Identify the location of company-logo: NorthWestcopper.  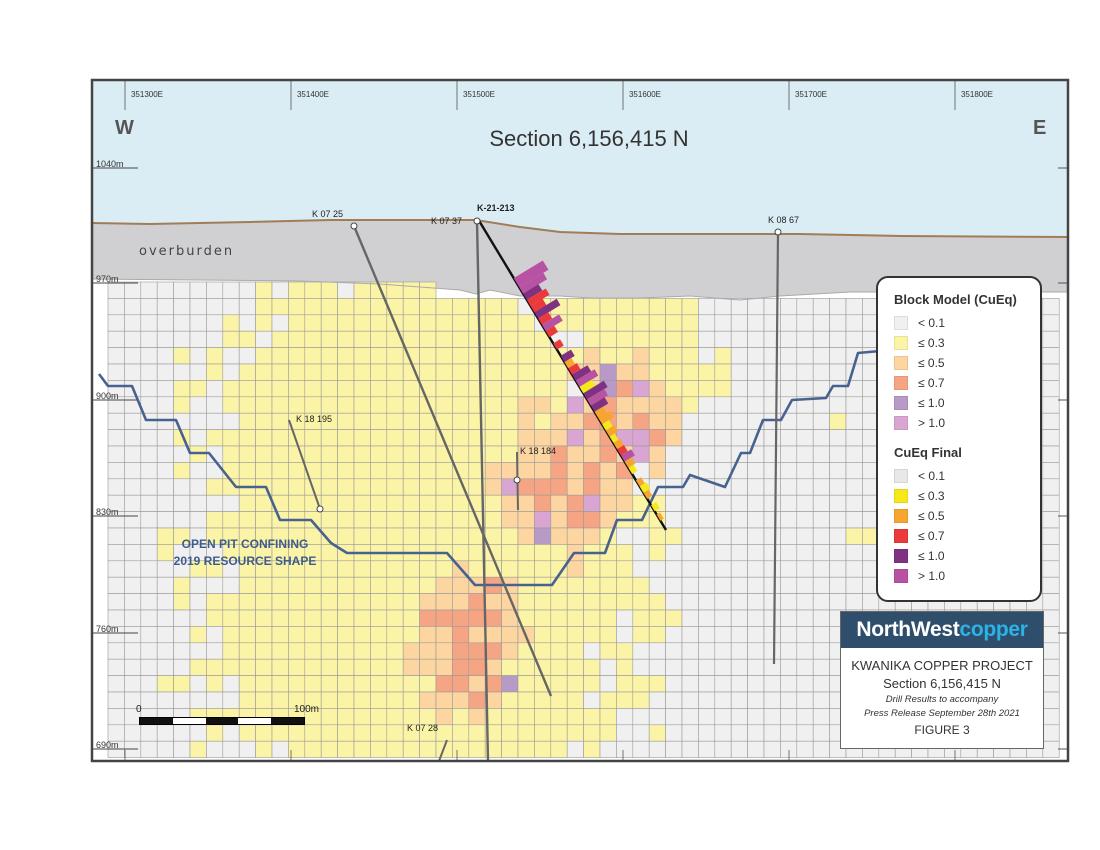
(942, 630).